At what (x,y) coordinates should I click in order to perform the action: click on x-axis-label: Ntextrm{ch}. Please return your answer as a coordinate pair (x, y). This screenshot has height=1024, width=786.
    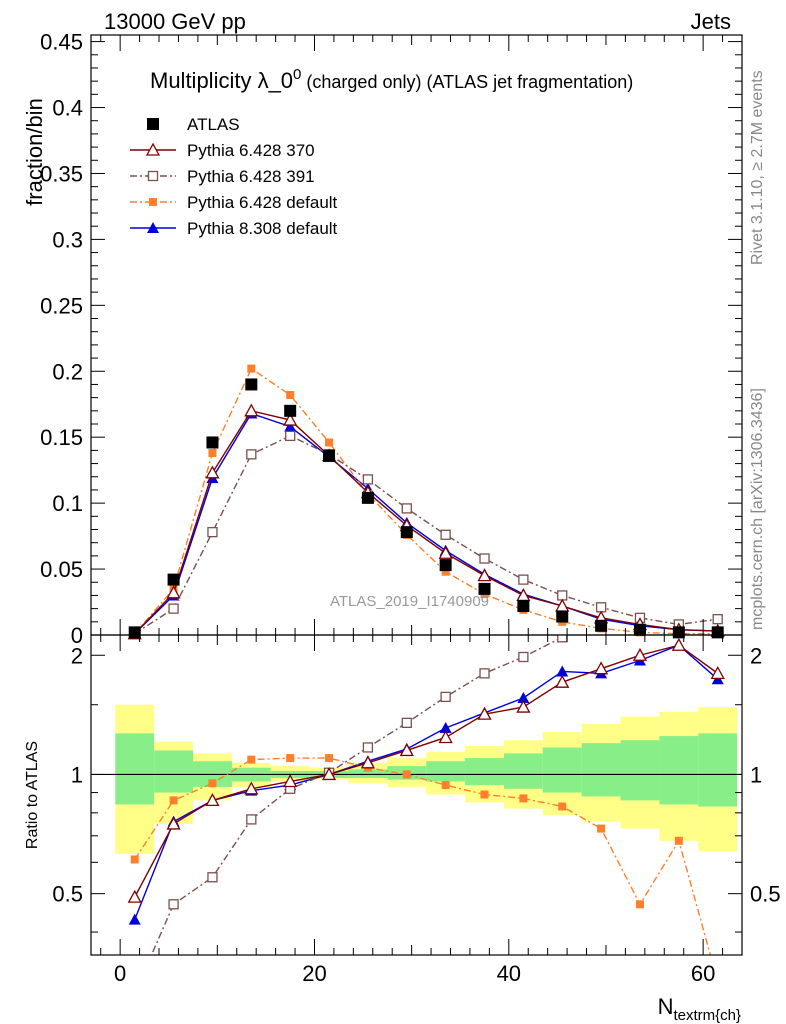
    Looking at the image, I should click on (699, 1009).